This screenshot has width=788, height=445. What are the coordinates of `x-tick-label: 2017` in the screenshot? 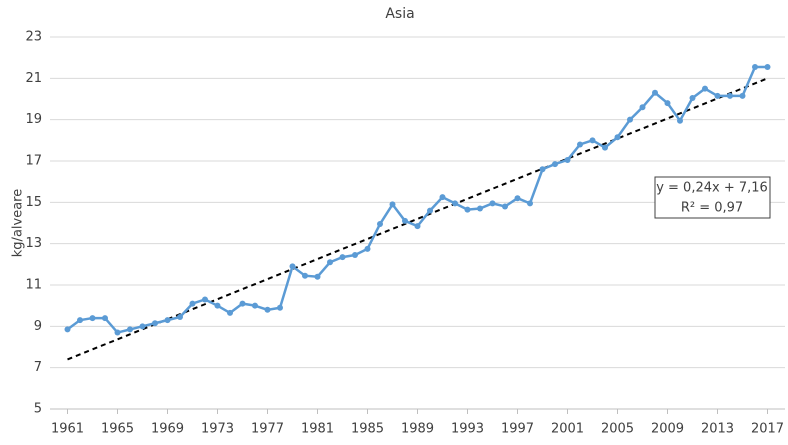 It's located at (767, 429).